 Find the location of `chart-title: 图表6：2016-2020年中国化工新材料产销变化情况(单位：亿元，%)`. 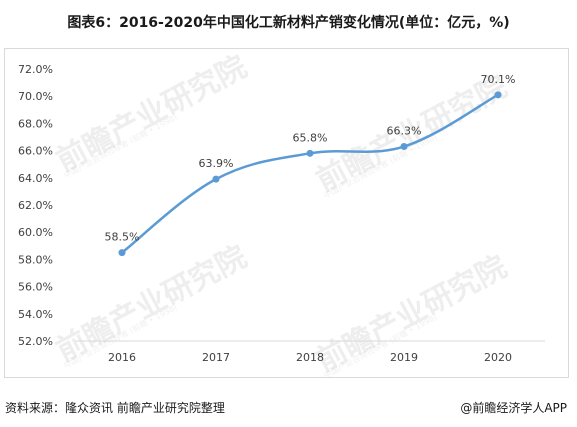

chart-title: 图表6：2016-2020年中国化工新材料产销变化情况(单位：亿元，%) is located at coordinates (288, 23).